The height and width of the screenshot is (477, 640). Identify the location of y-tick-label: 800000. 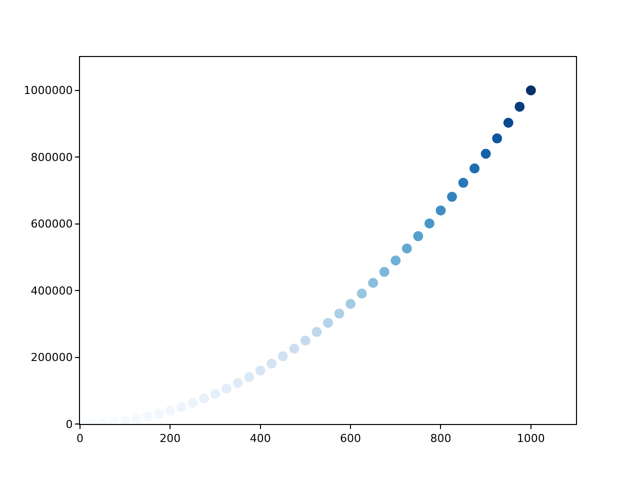
(51, 157).